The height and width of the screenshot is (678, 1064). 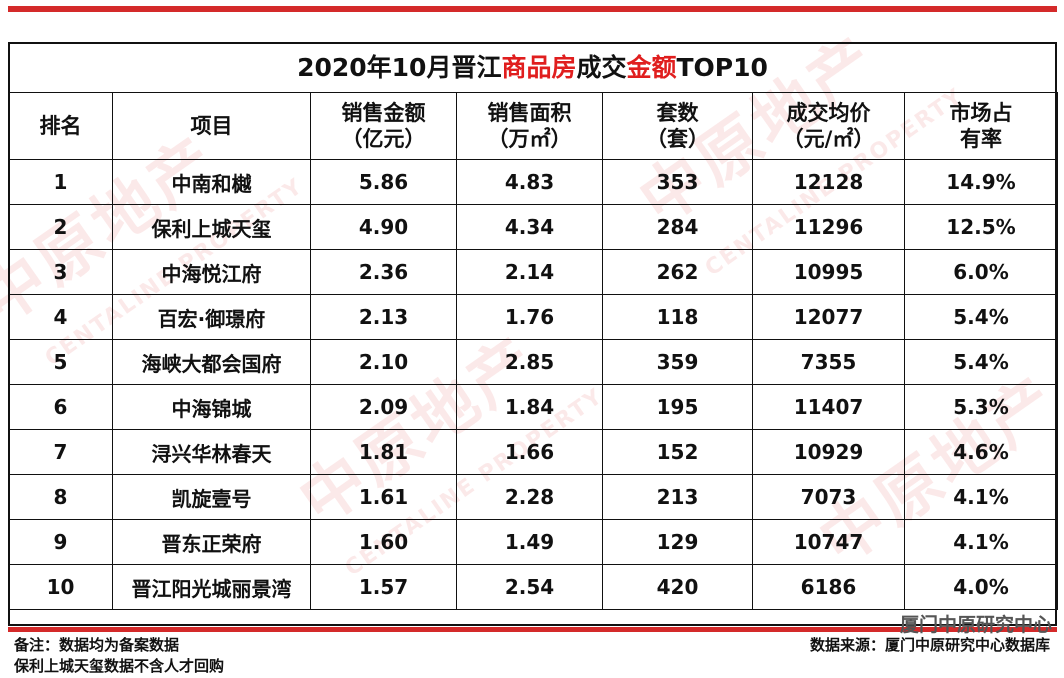 I want to click on cell-price: 11296, so click(x=828, y=227).